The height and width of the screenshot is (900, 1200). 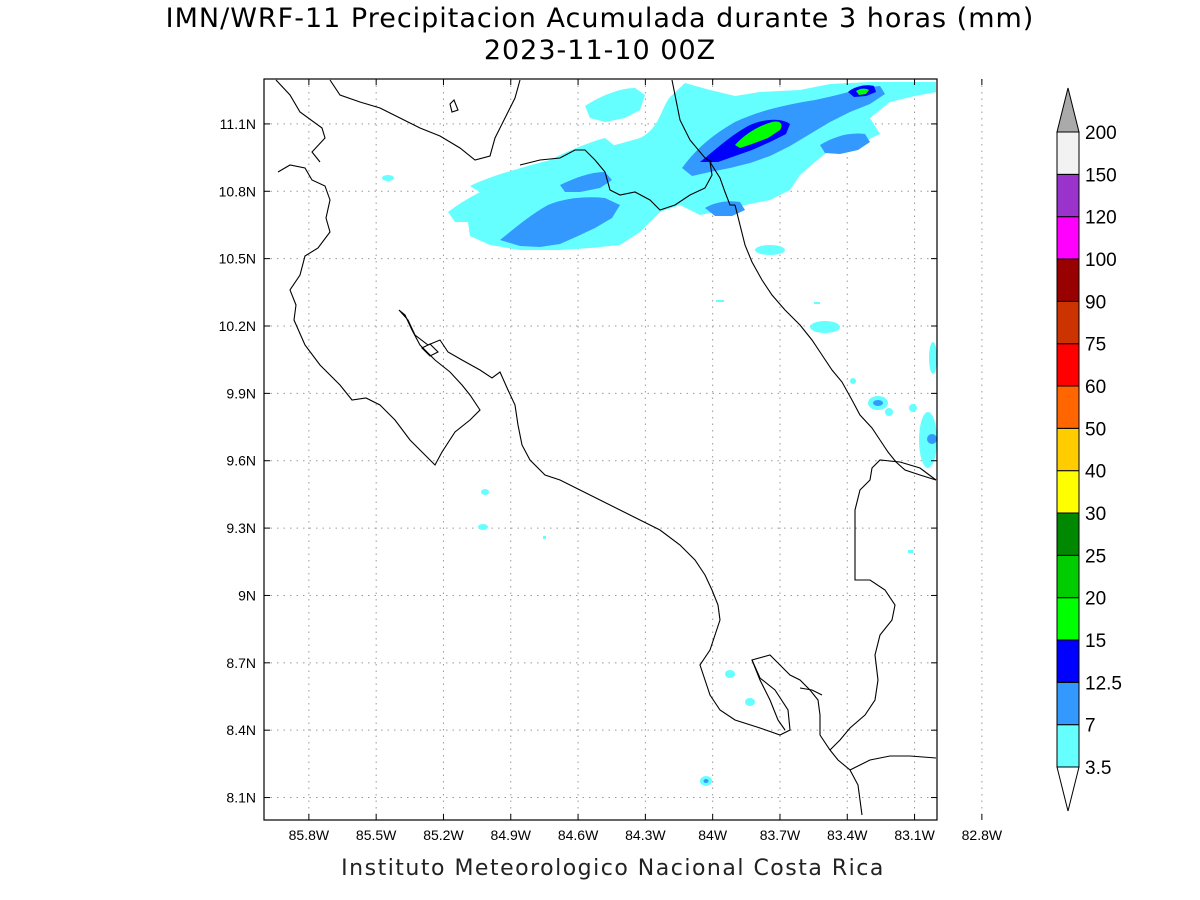 What do you see at coordinates (1089, 449) in the screenshot?
I see `colorbar-legend: 3.5 7 12.5 15 20 25 30 40 50 60 75 90 100 120 150 200` at bounding box center [1089, 449].